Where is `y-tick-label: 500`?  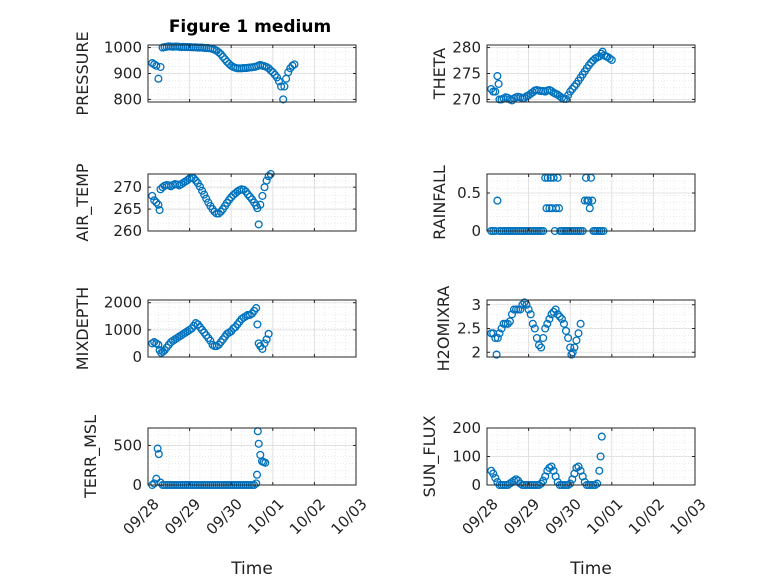 y-tick-label: 500 is located at coordinates (127, 445).